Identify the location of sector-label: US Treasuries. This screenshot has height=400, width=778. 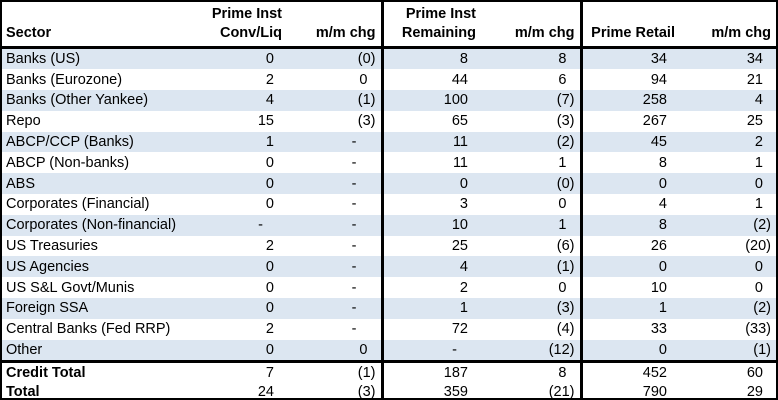
(52, 246).